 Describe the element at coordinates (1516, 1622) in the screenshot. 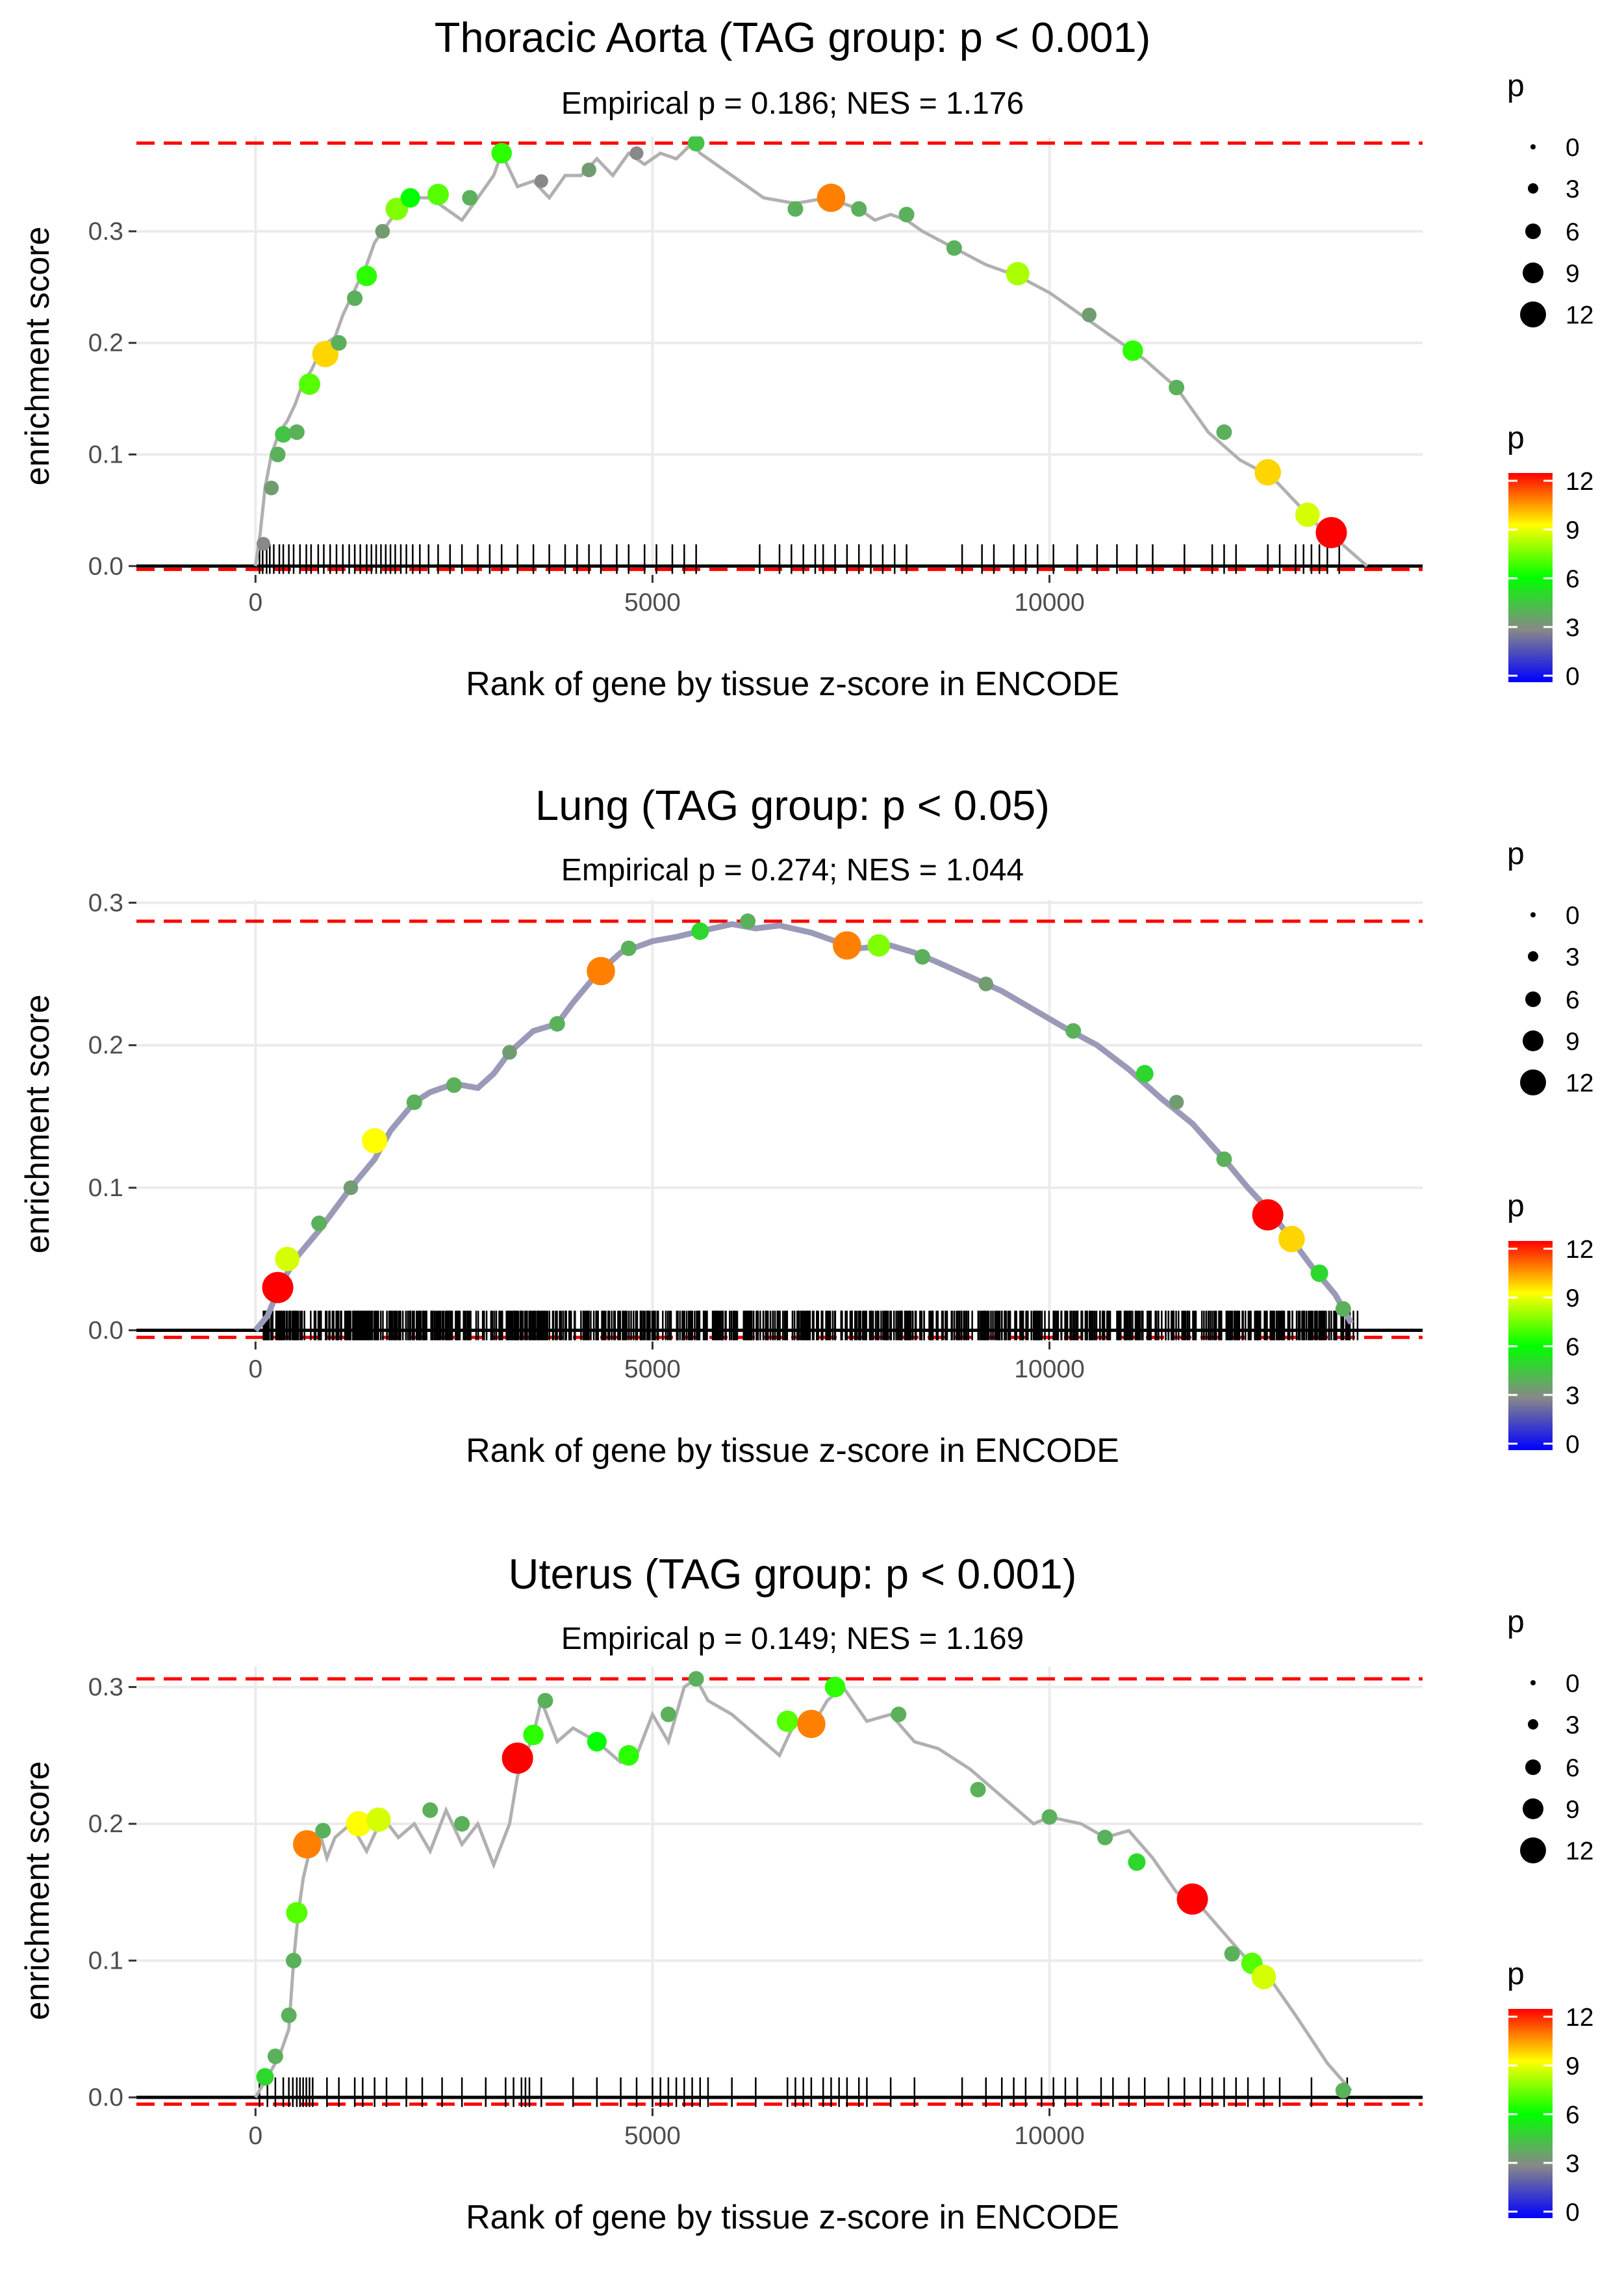

I see `size-legend-title: p` at that location.